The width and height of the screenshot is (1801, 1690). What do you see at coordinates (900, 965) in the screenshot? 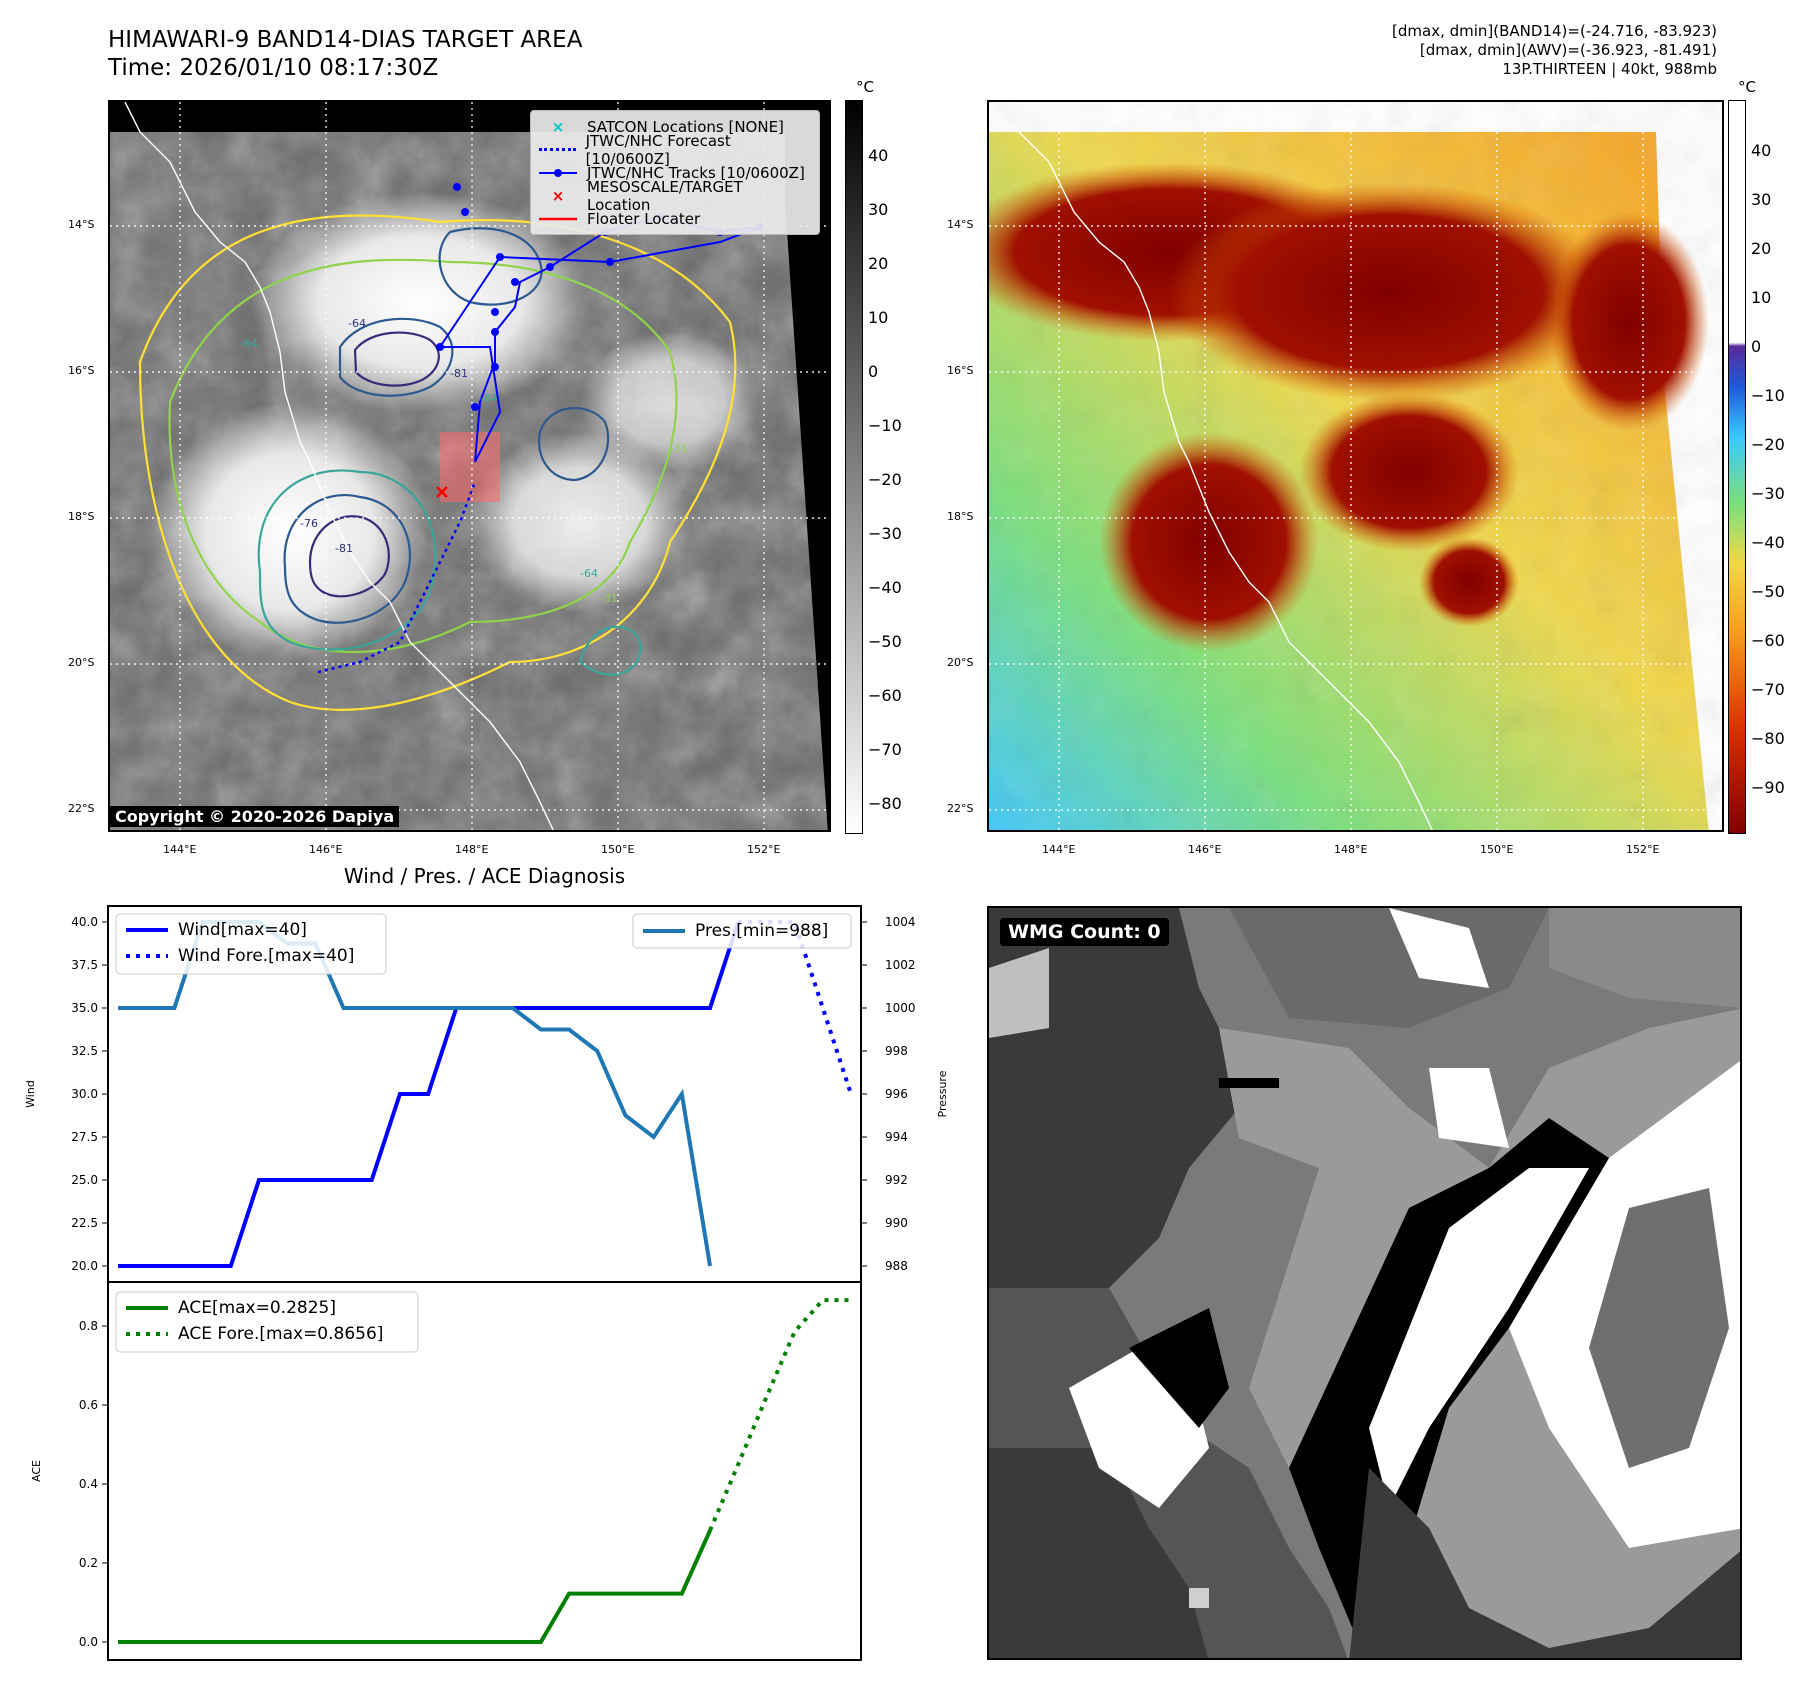
I see `y2-tick-label: 1002` at bounding box center [900, 965].